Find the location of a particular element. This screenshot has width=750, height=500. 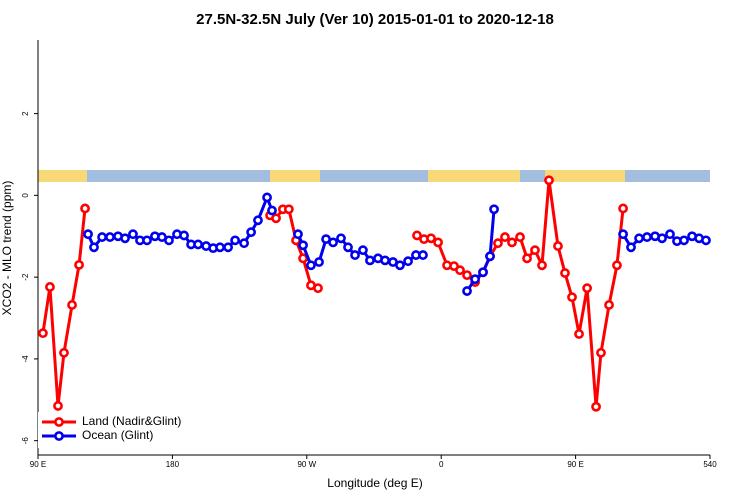

x-tick-label: 540 is located at coordinates (710, 464).